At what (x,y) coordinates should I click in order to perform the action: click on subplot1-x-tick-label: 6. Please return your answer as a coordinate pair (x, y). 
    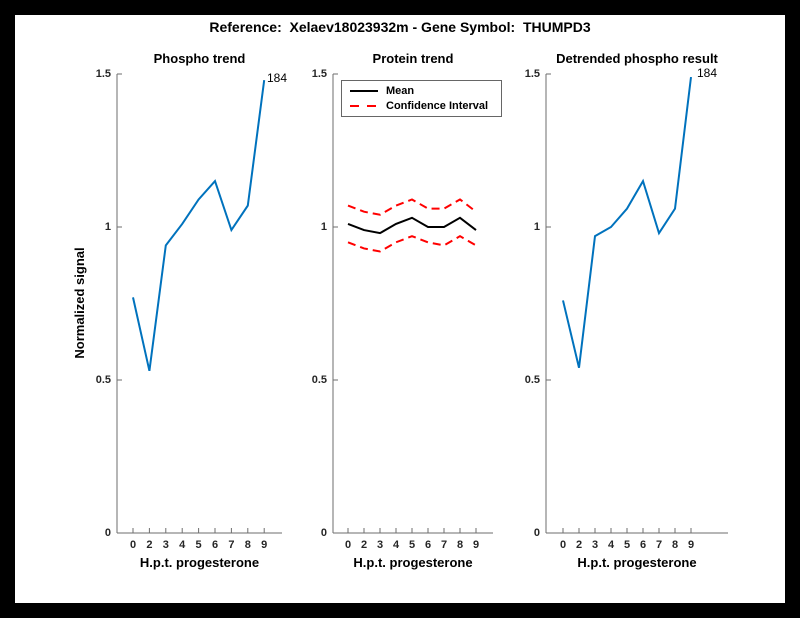
    Looking at the image, I should click on (215, 545).